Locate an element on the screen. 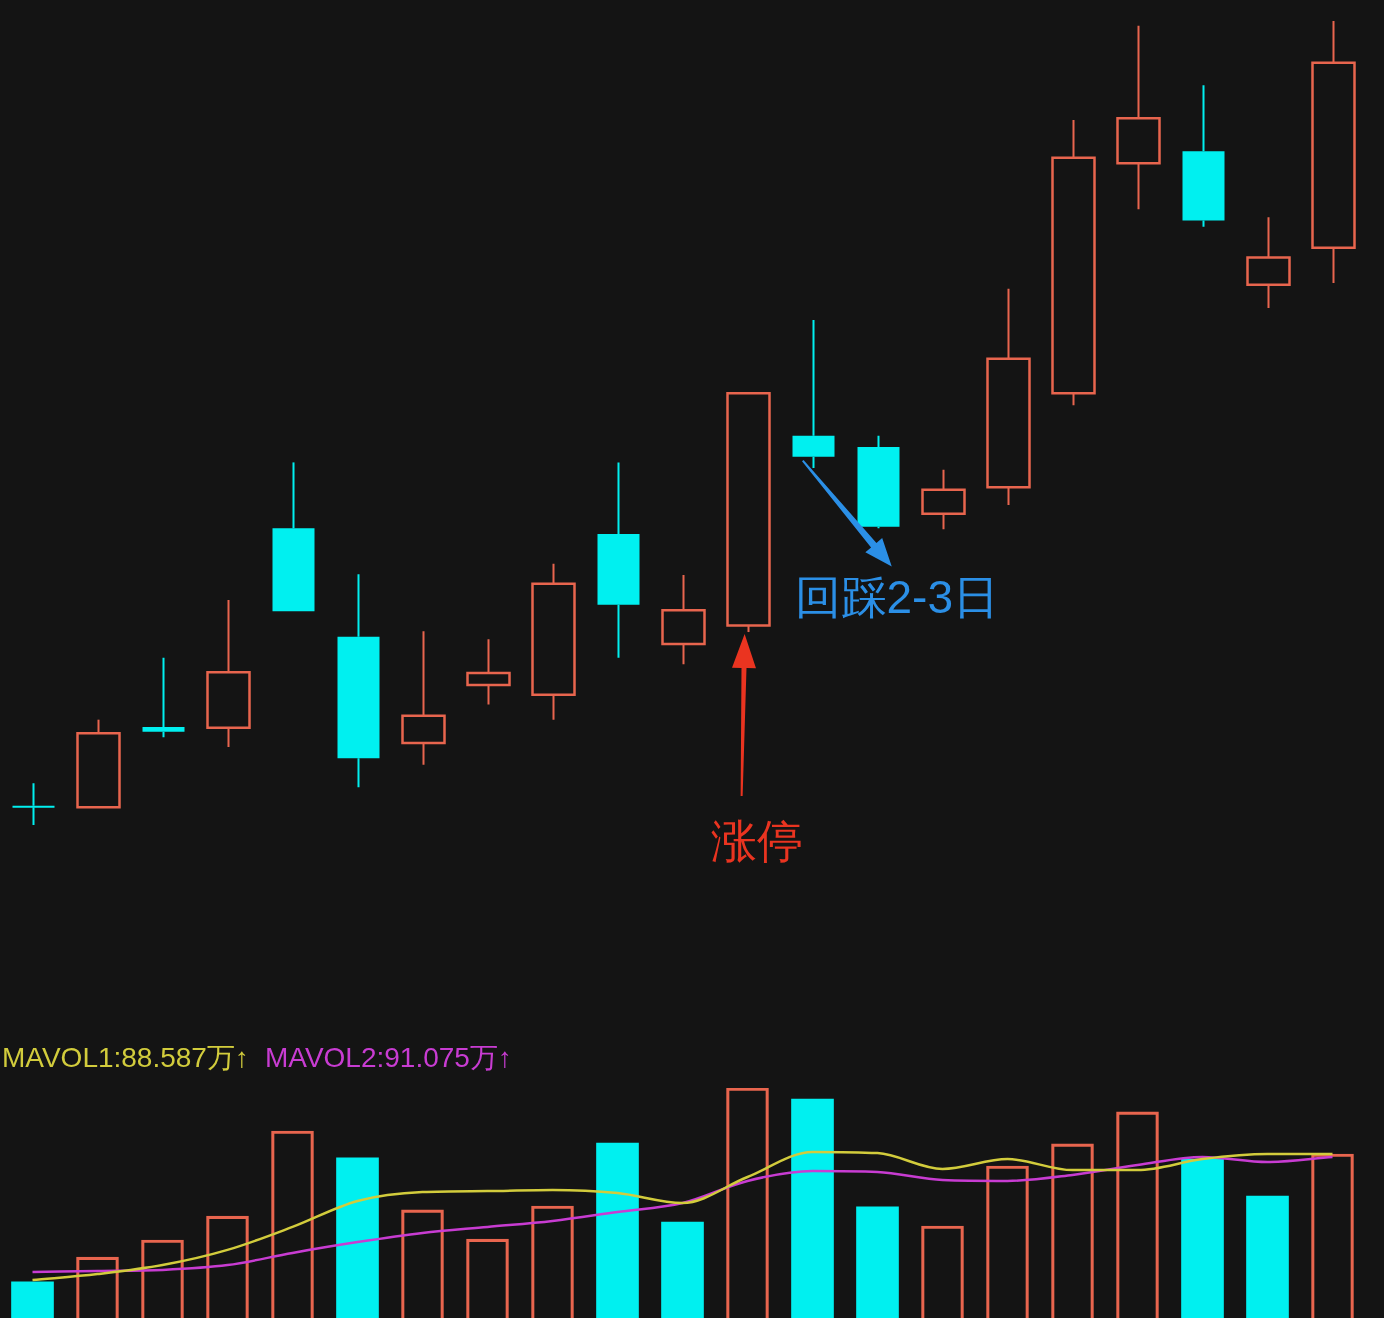  text: MAVOL2:91.075万↑ is located at coordinates (388, 1058).